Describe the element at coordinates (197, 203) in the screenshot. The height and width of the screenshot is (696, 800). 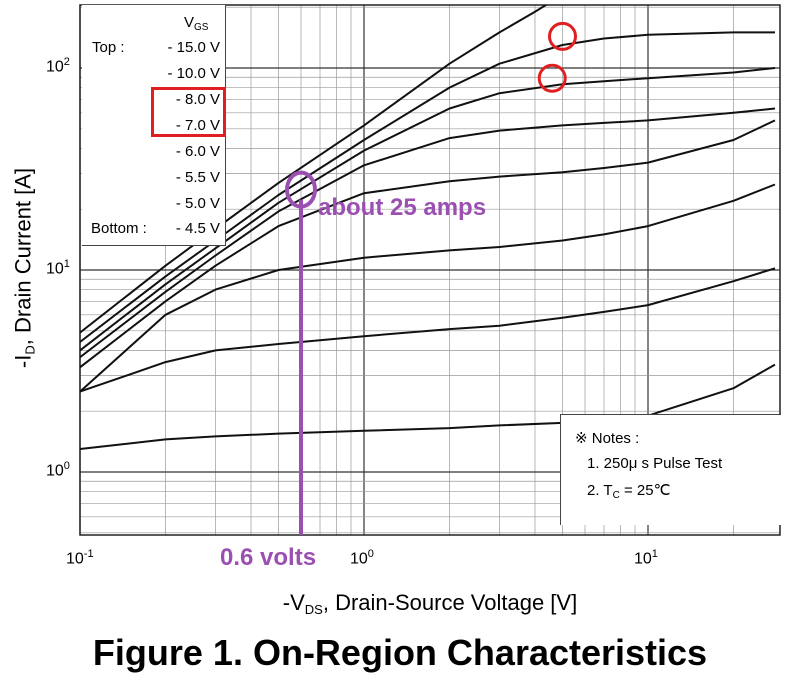
I see `legend-entry: - 5.0 V` at that location.